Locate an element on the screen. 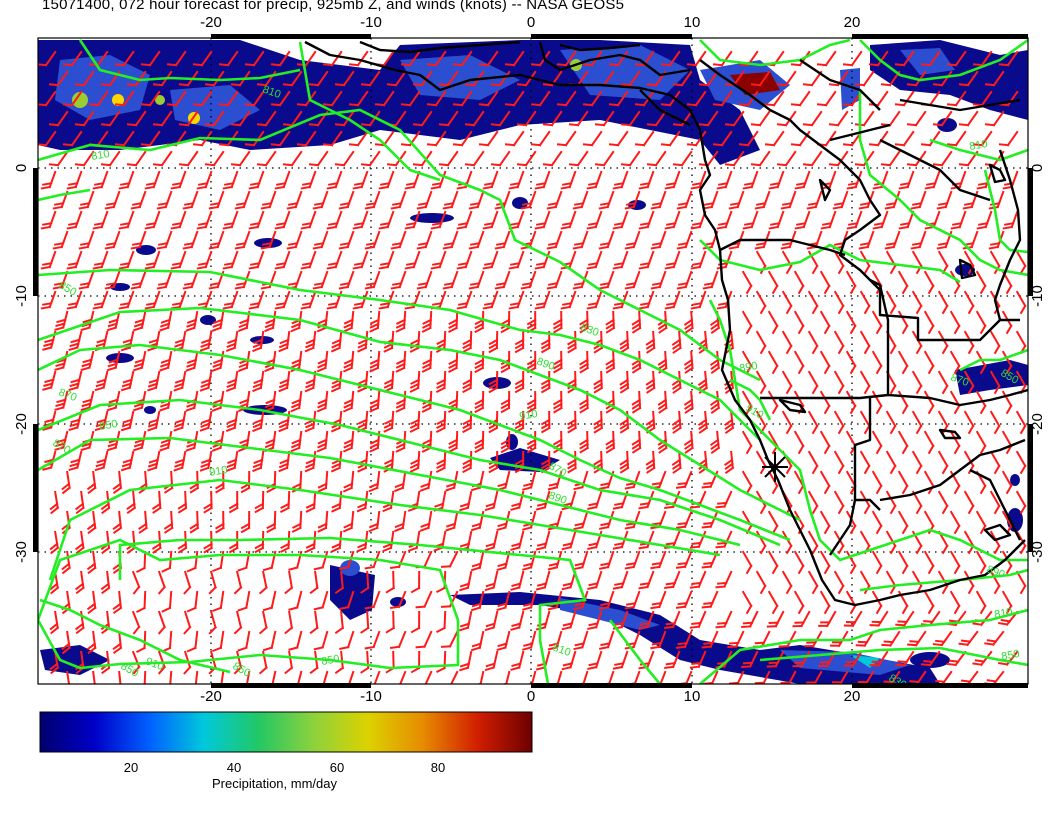 This screenshot has width=1056, height=816. lon-tick-label: 20 is located at coordinates (852, 696).